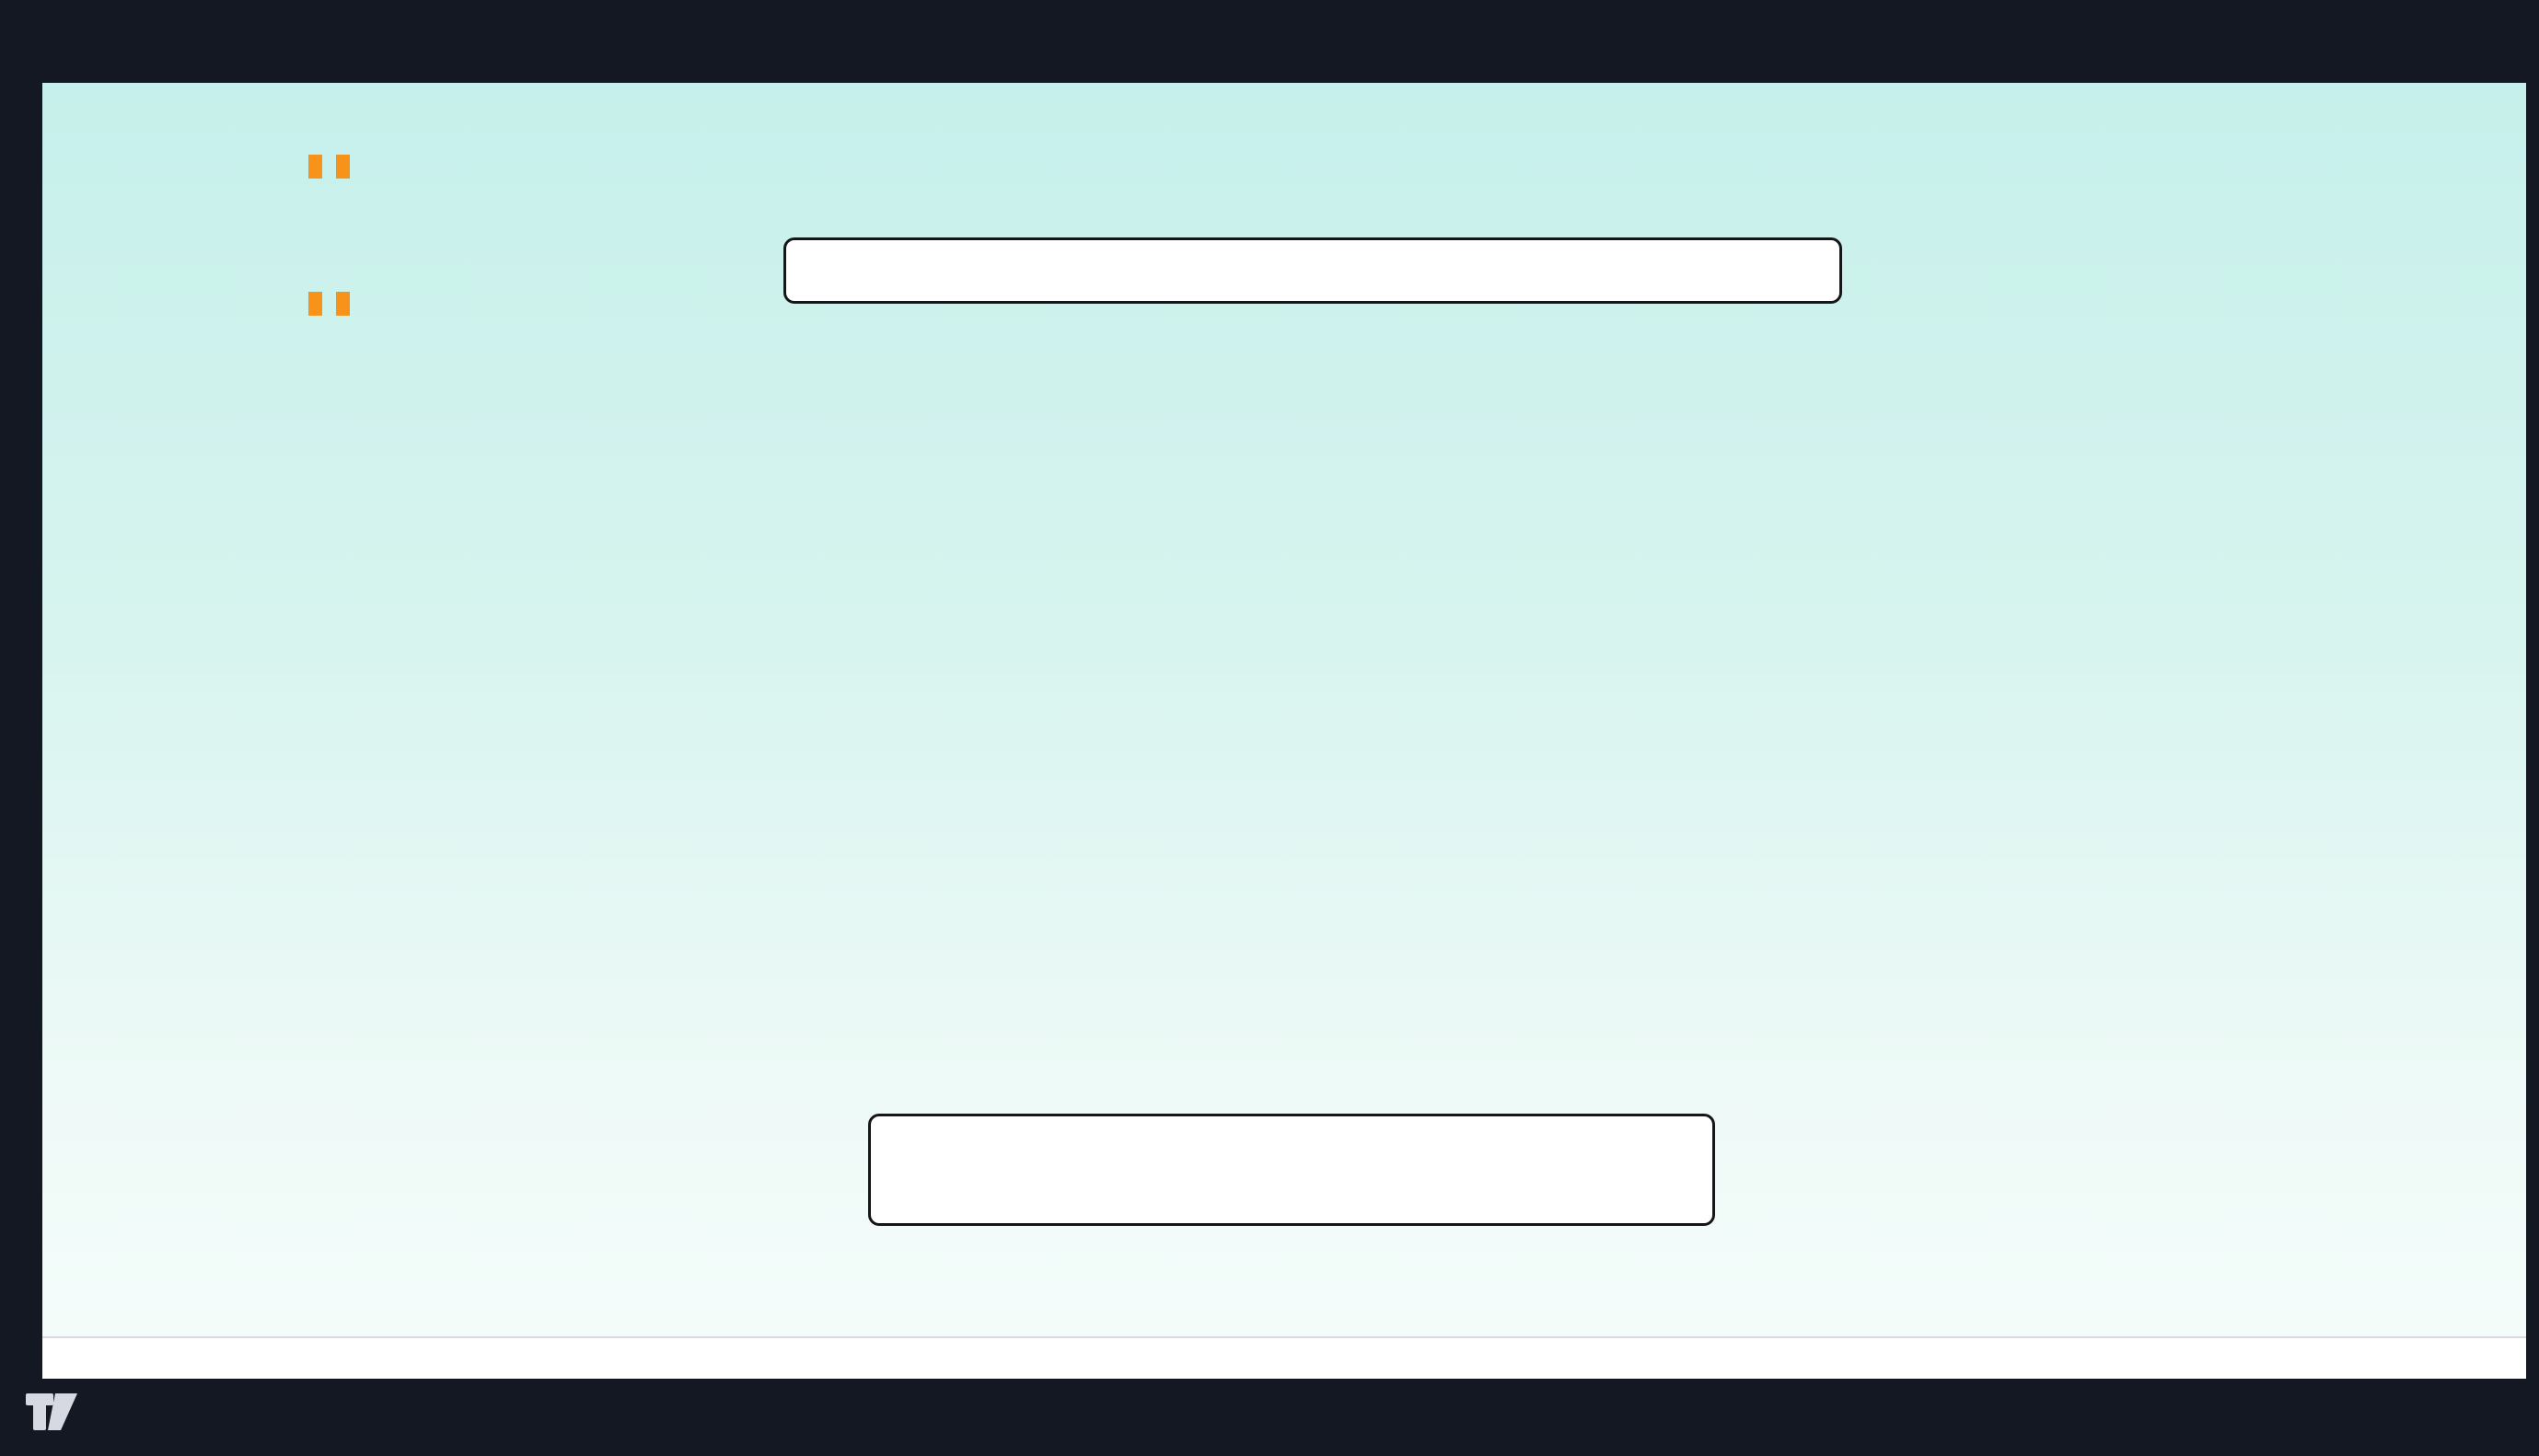  I want to click on price-axis, so click(2453, 709).